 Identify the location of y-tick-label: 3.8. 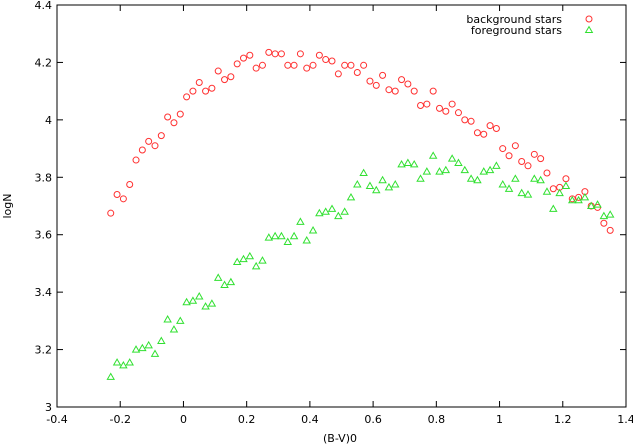
(44, 177).